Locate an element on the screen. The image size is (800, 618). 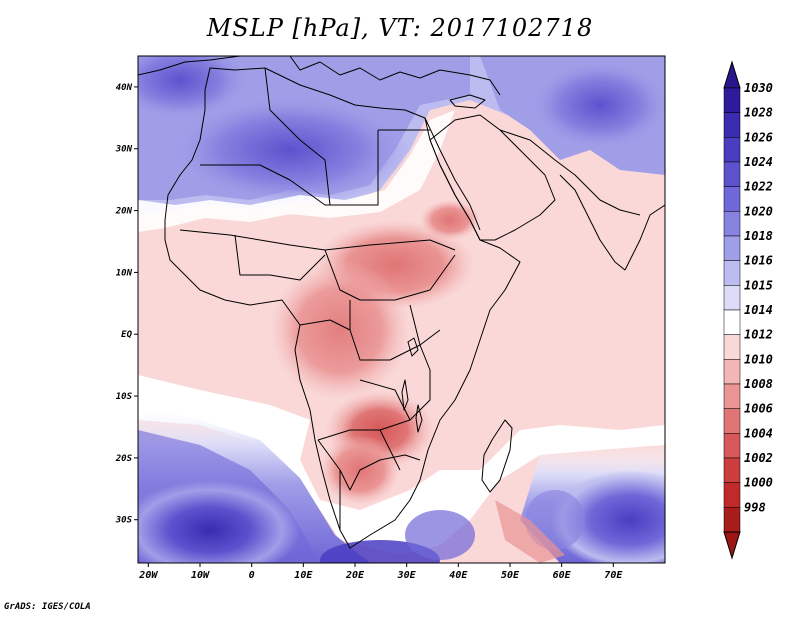
colorbar-level-label: 1026 is located at coordinates (758, 137).